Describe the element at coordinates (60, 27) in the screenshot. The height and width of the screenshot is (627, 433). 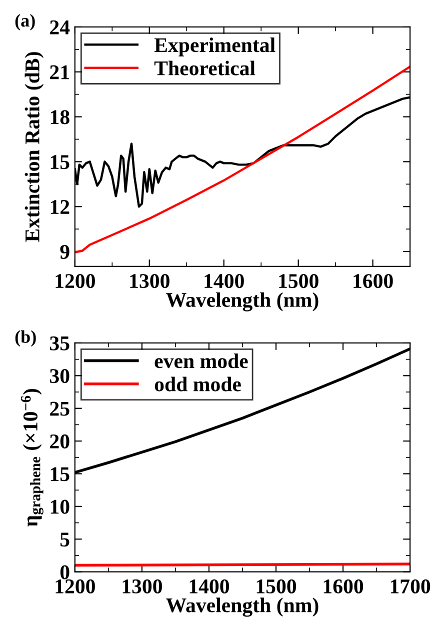
I see `y-tick-label: 24` at that location.